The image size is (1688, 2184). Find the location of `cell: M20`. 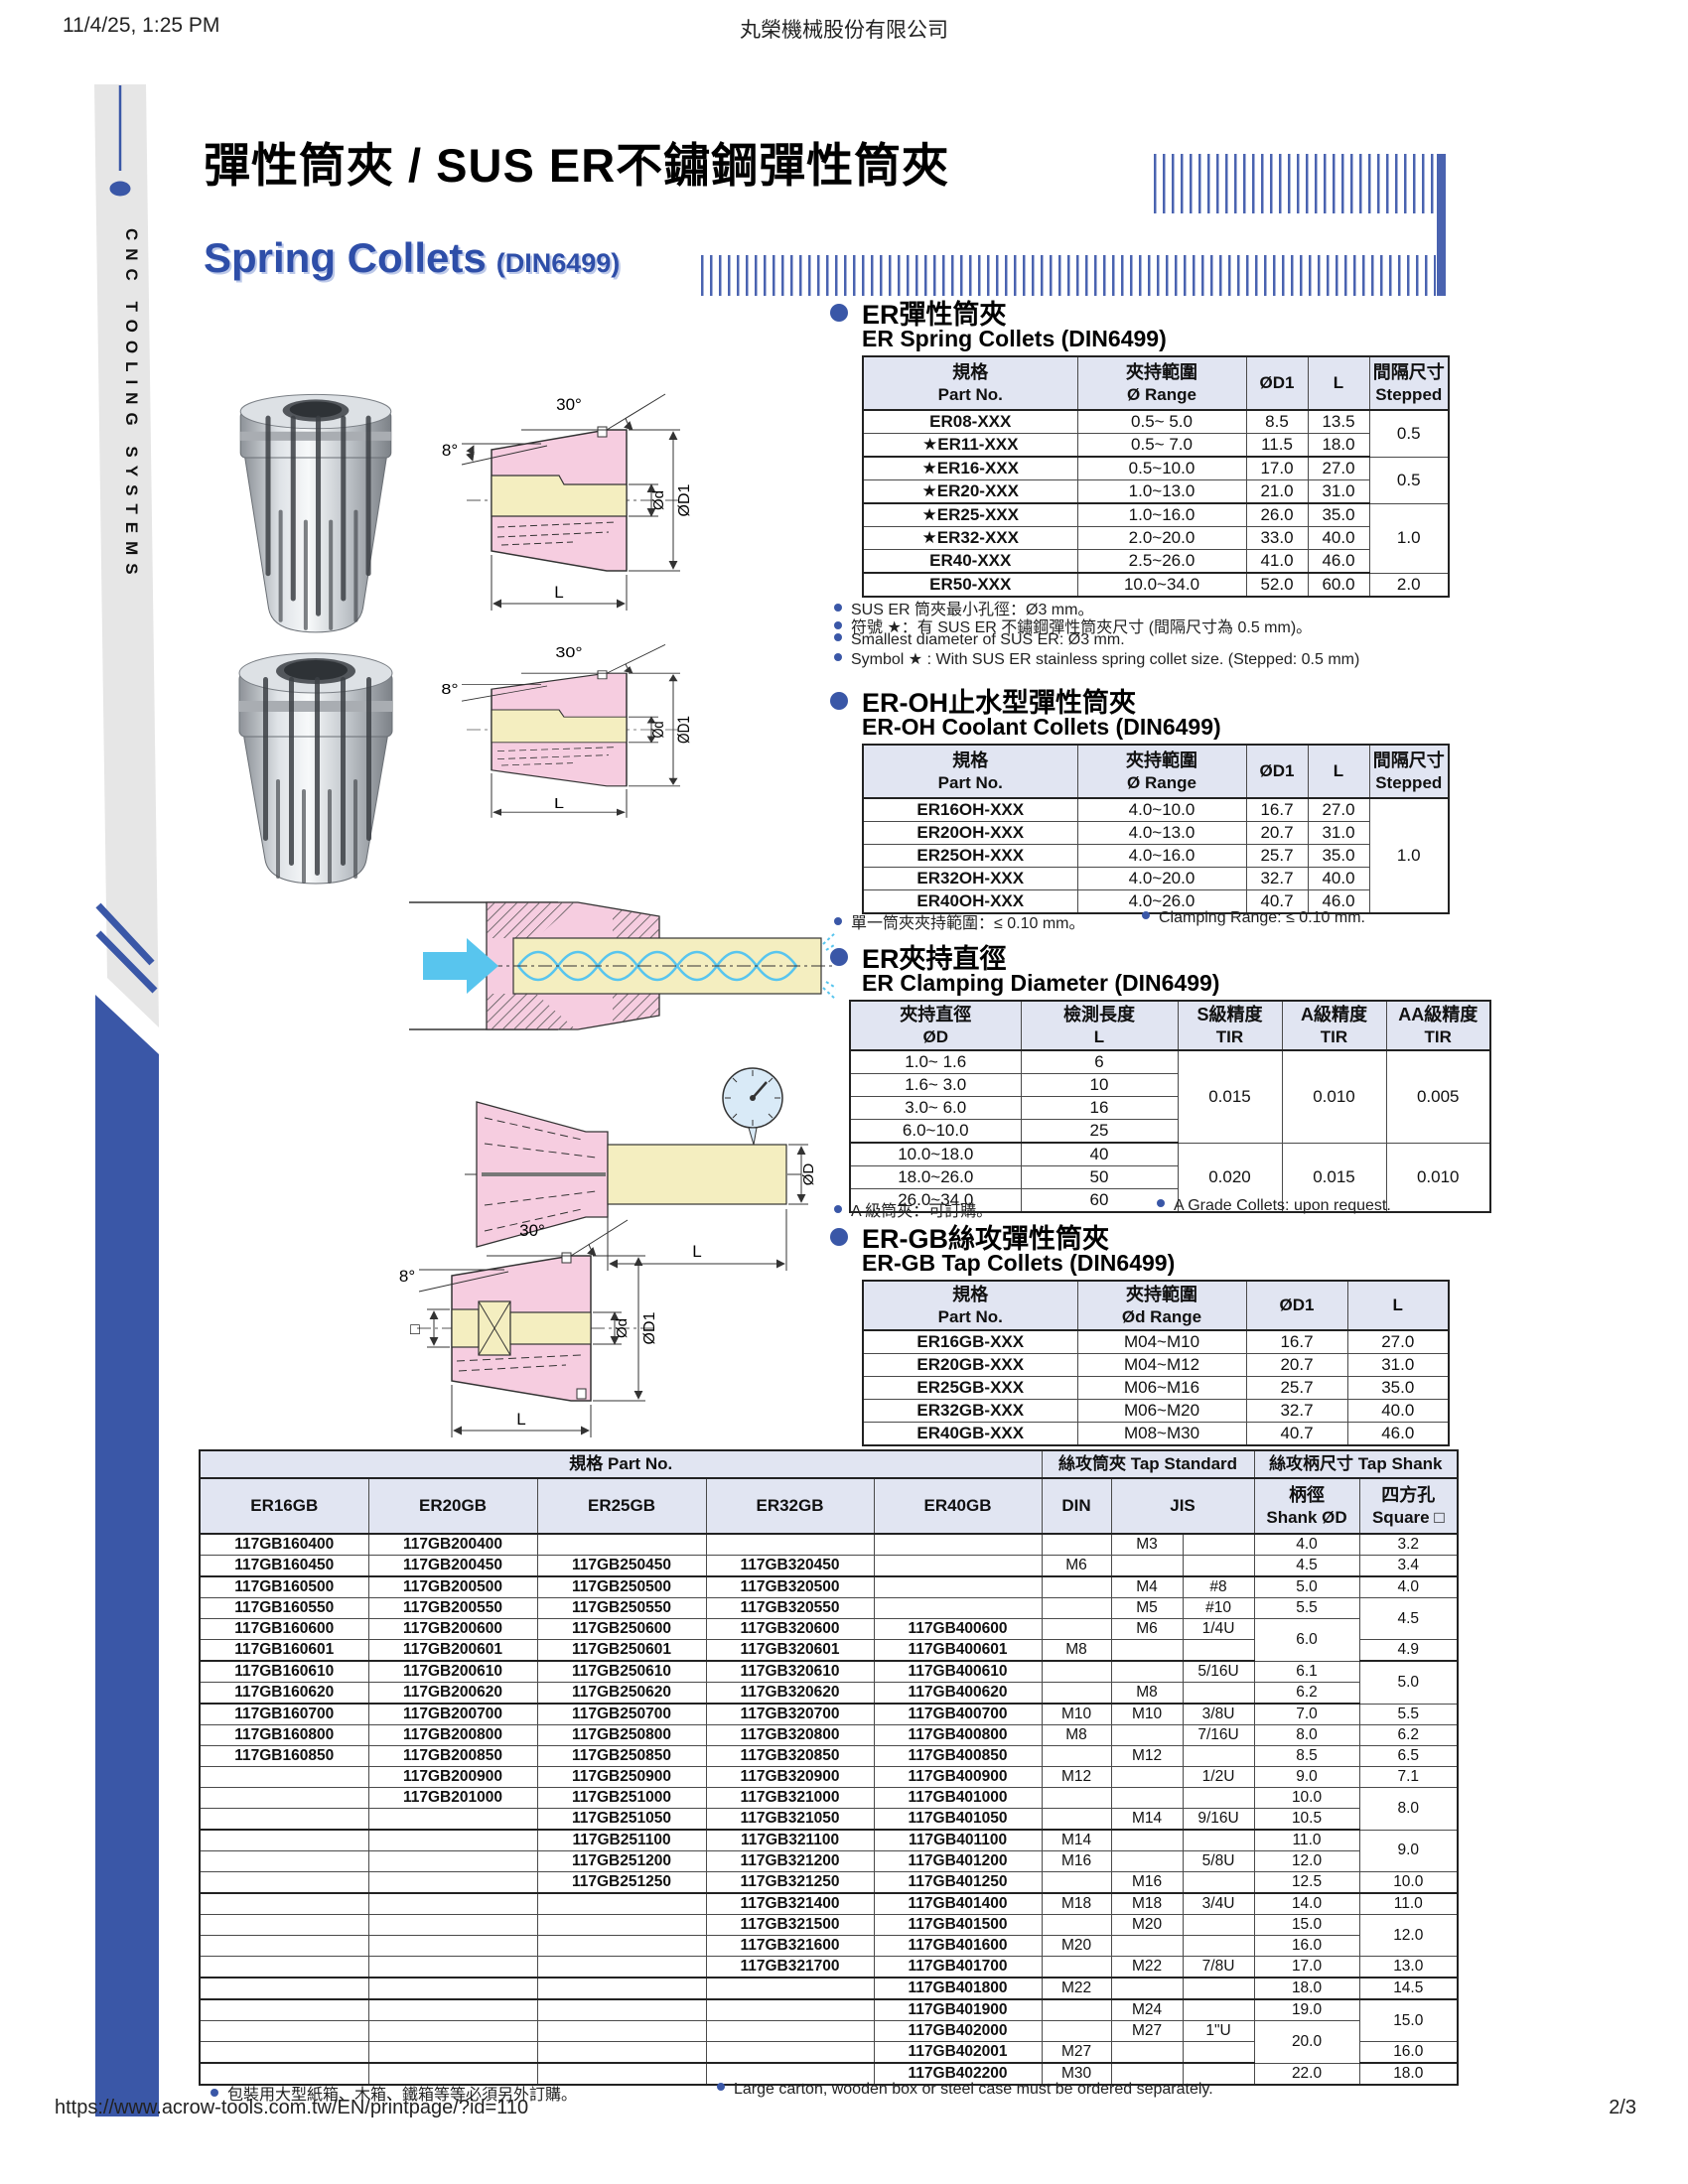

cell: M20 is located at coordinates (1147, 1925).